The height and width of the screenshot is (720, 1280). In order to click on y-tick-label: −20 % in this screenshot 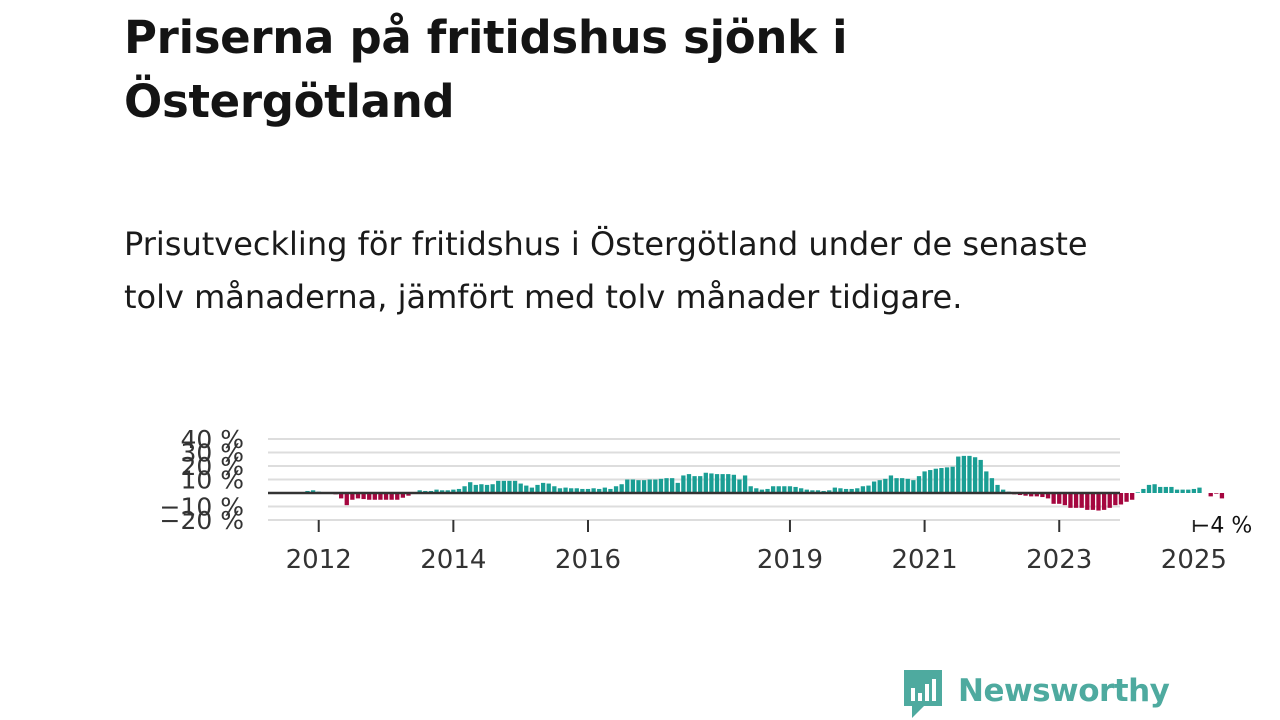, I will do `click(202, 520)`.